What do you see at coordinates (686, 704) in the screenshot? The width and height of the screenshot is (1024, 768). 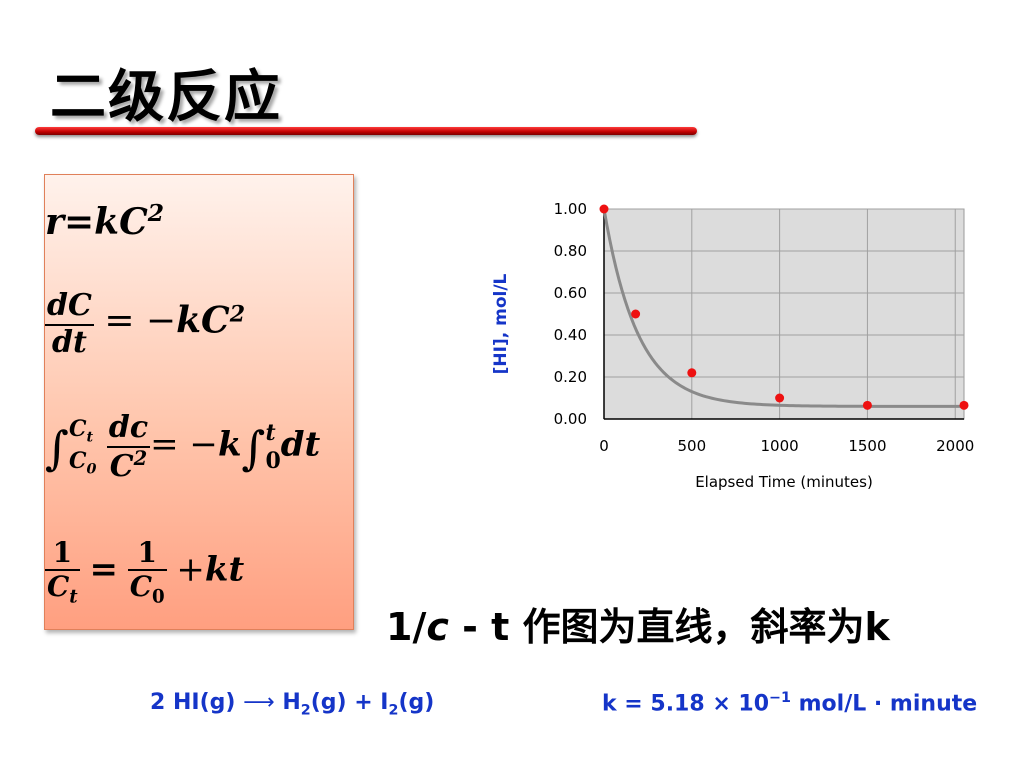 I see `rate-constant-prefix: k = 5.18 × 10` at bounding box center [686, 704].